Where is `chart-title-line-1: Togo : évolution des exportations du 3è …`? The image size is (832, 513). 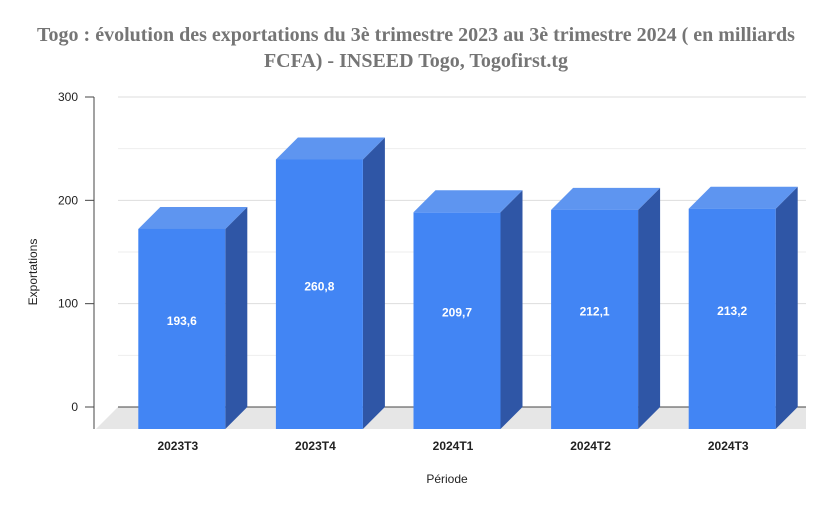
chart-title-line-1: Togo : évolution des exportations du 3è … is located at coordinates (416, 35).